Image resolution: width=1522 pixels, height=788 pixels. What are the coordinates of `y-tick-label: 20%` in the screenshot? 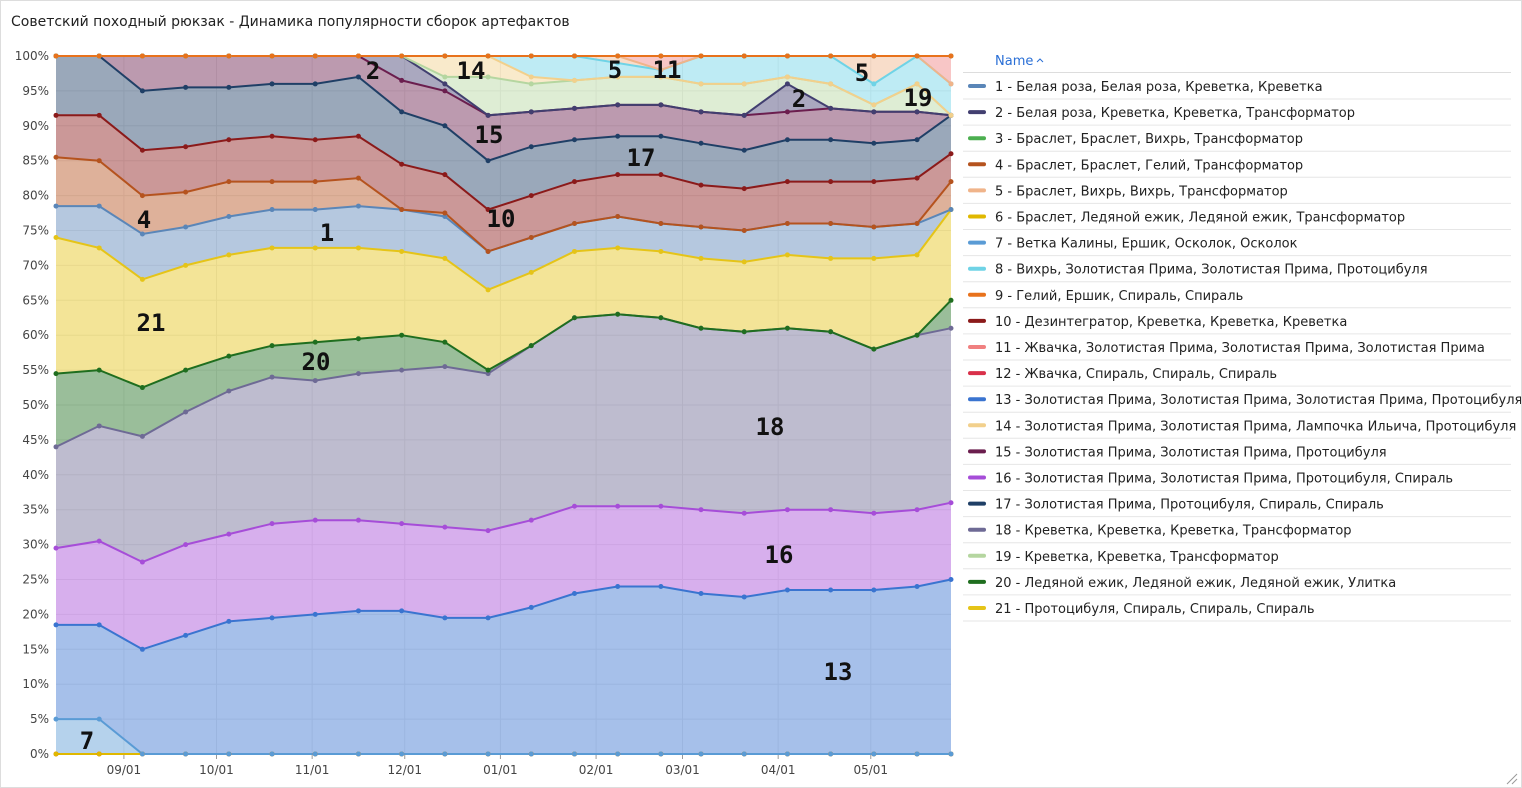 It's located at (35, 614).